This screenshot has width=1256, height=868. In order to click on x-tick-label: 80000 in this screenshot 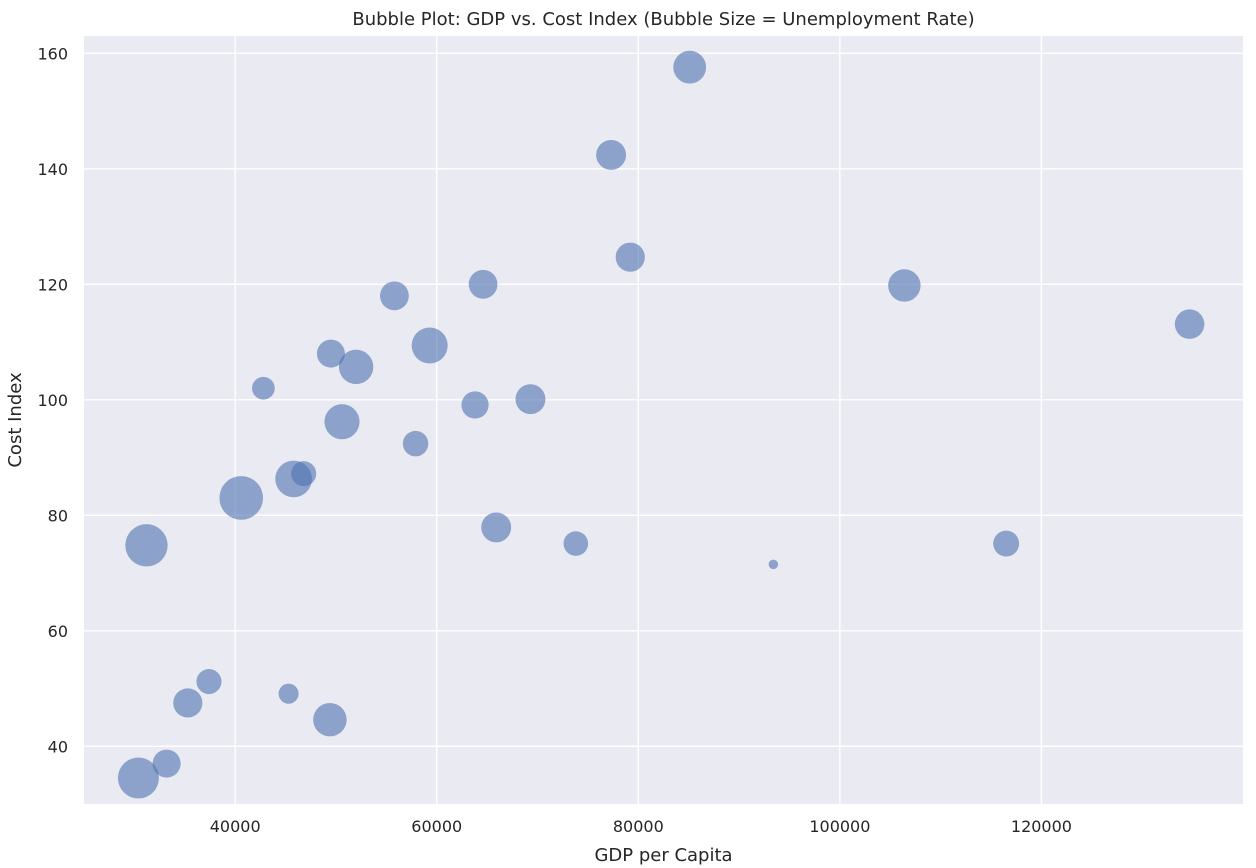, I will do `click(638, 826)`.